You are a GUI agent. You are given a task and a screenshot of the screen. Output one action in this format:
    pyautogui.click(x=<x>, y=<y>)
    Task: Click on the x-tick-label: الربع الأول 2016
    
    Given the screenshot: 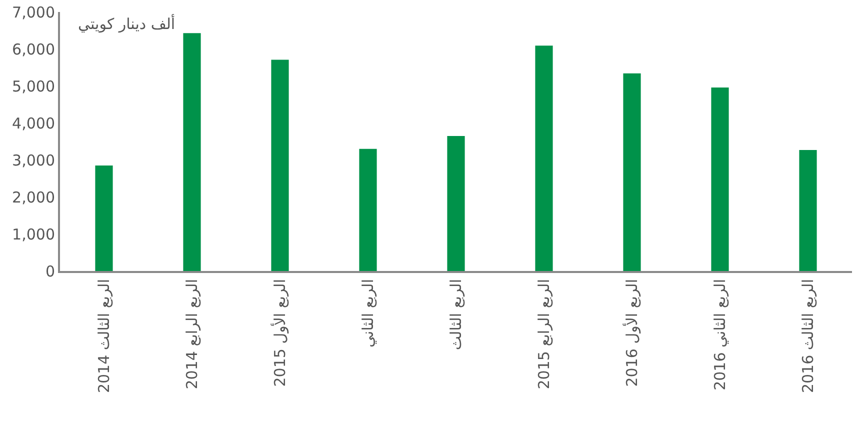 What is the action you would take?
    pyautogui.click(x=631, y=333)
    